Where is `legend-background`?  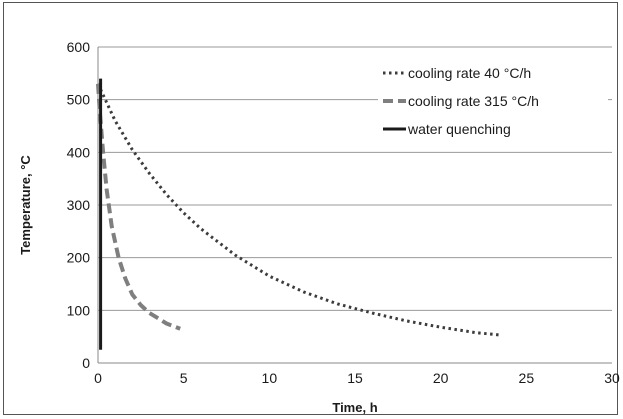
legend-background is located at coordinates (493, 103).